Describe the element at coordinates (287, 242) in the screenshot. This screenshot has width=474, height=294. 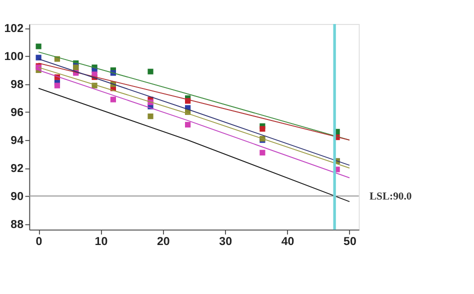
I see `x-tick-label: 40` at that location.